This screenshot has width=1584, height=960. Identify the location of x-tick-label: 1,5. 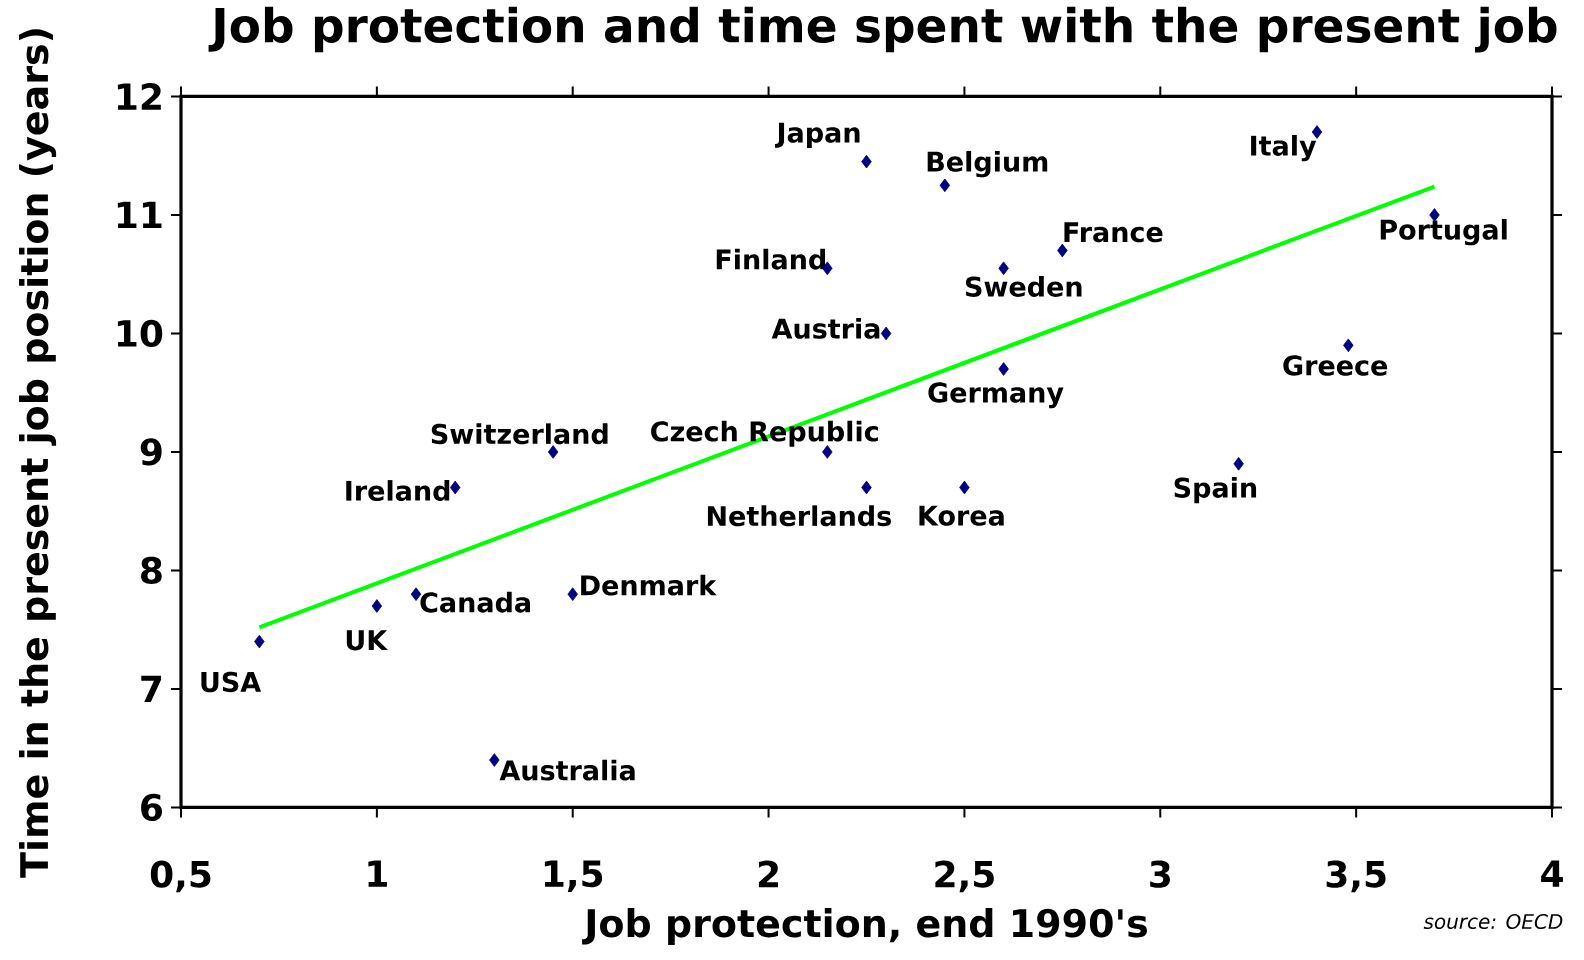
(573, 876).